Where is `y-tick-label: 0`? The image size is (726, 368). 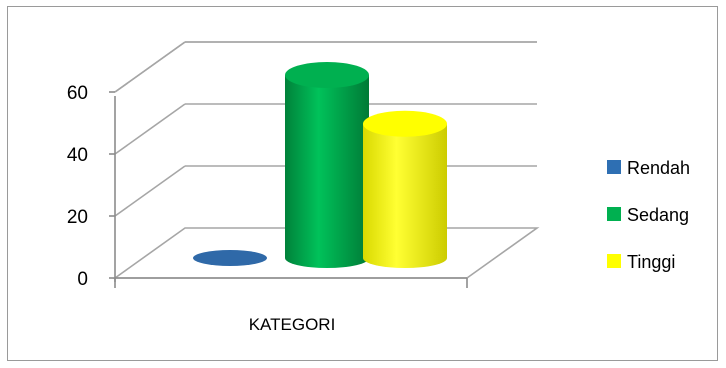 y-tick-label: 0 is located at coordinates (82, 279).